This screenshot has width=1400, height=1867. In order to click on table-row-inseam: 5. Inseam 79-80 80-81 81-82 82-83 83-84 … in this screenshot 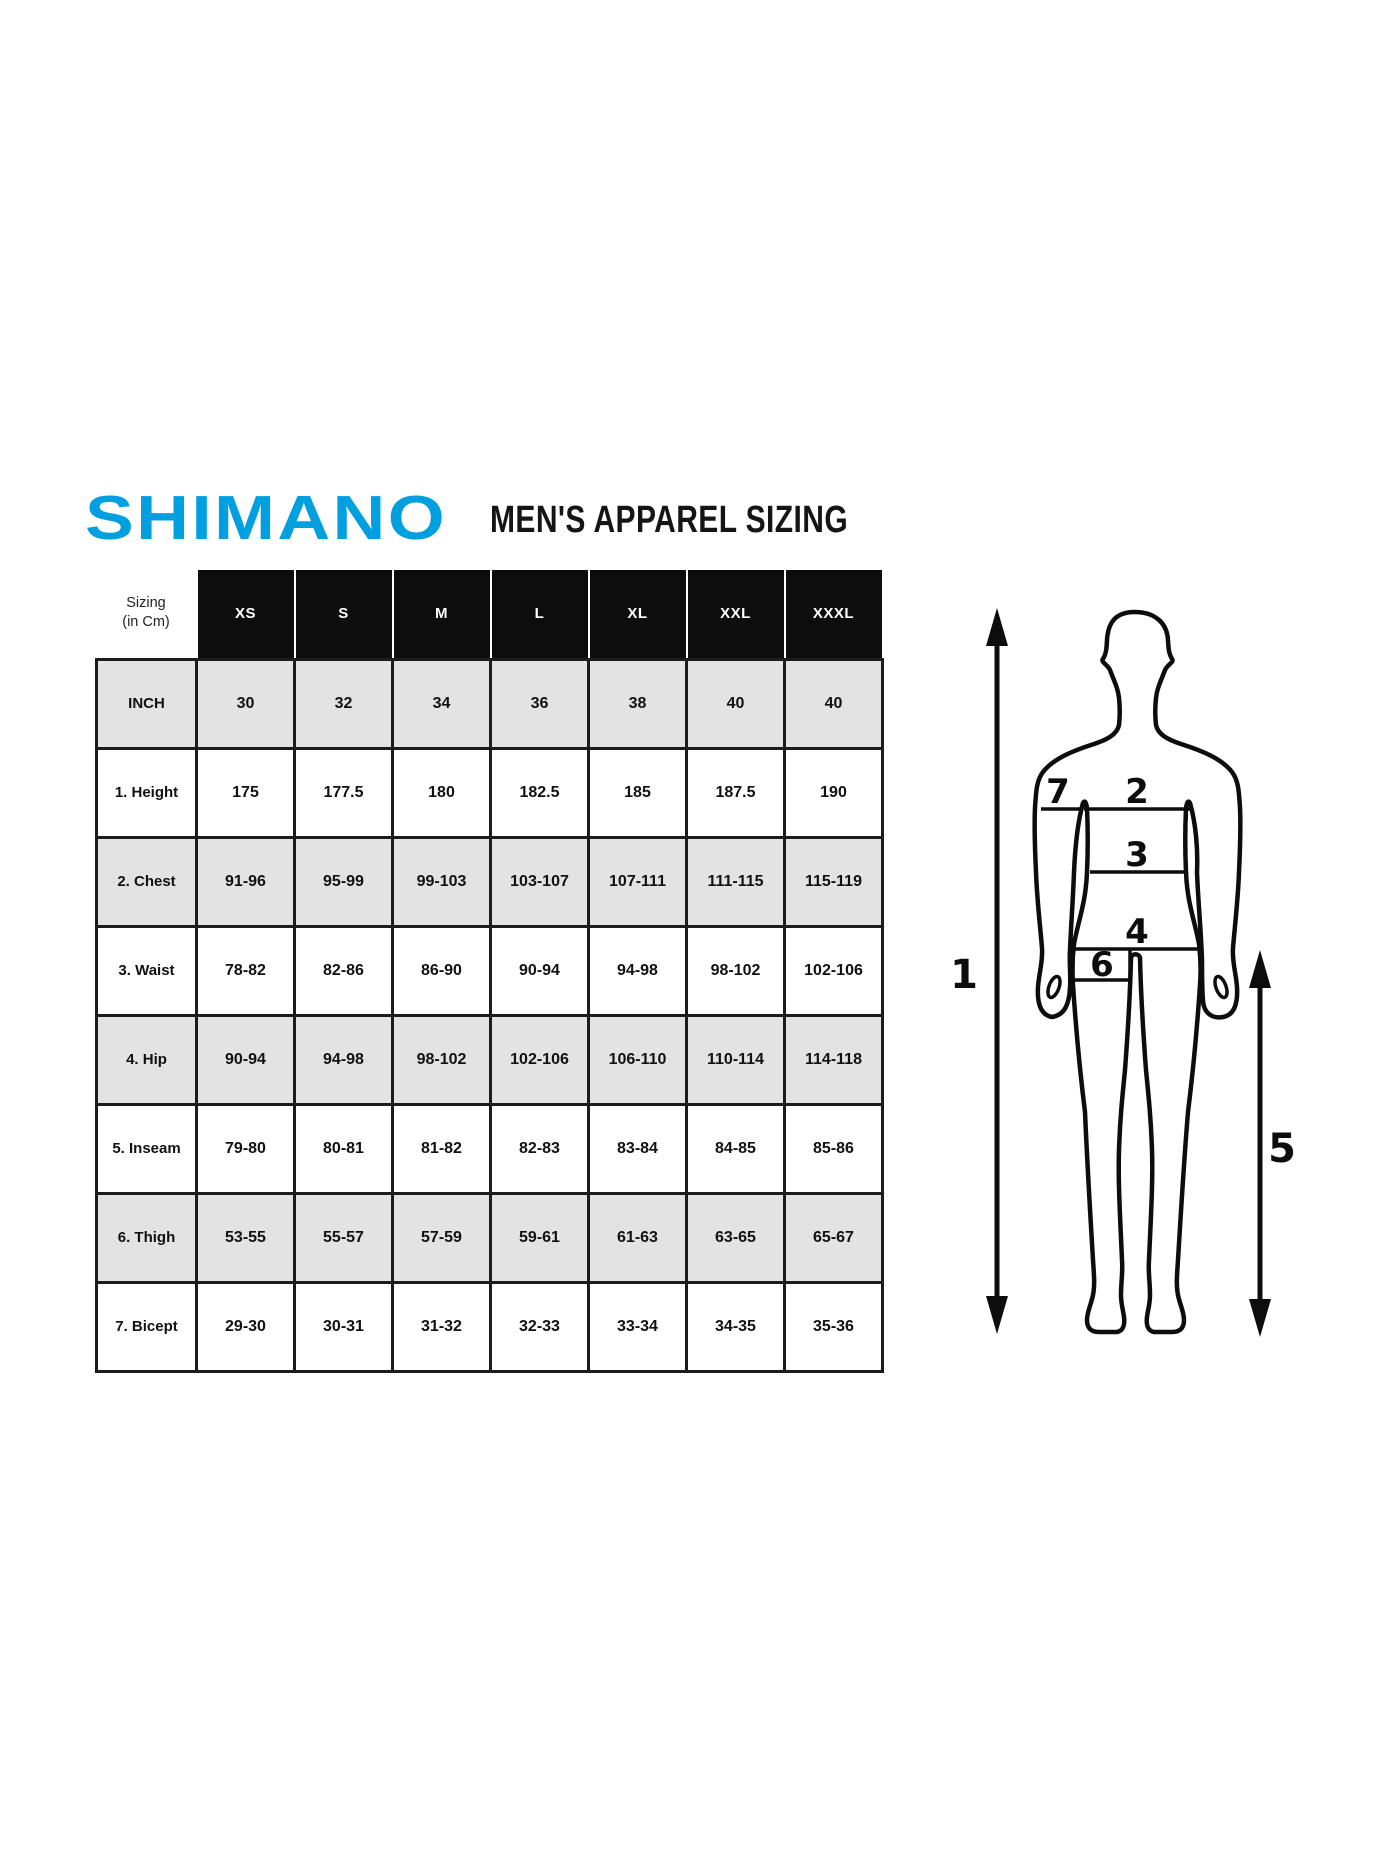, I will do `click(489, 1148)`.